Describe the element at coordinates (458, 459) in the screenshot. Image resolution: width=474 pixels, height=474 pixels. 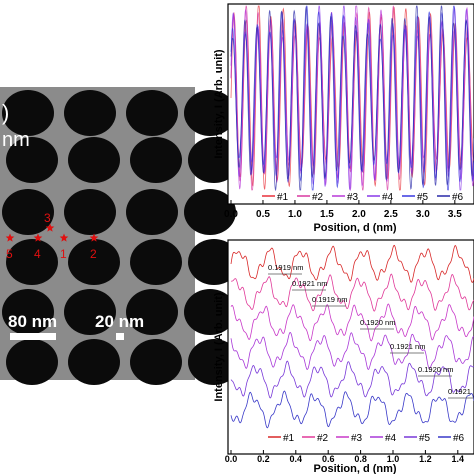
I see `x-tick-label: 1.4` at that location.